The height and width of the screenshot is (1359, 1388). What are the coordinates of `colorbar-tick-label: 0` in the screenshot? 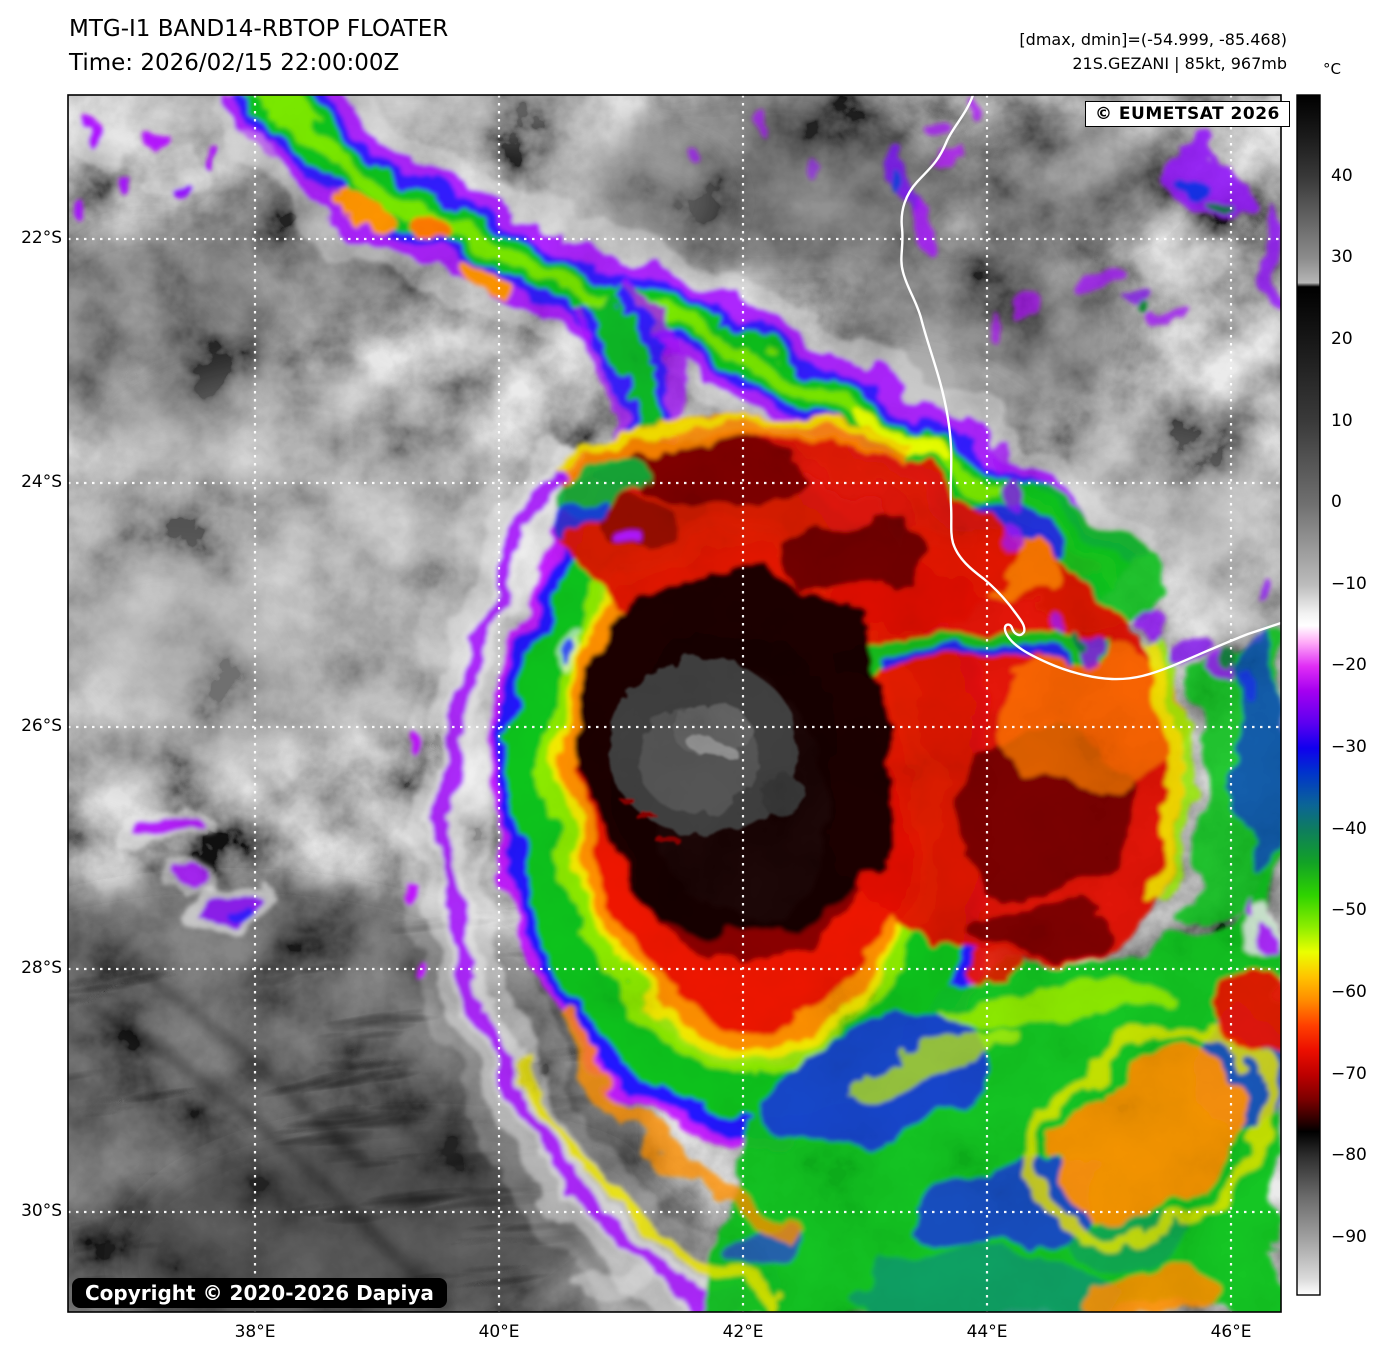 It's located at (1336, 502).